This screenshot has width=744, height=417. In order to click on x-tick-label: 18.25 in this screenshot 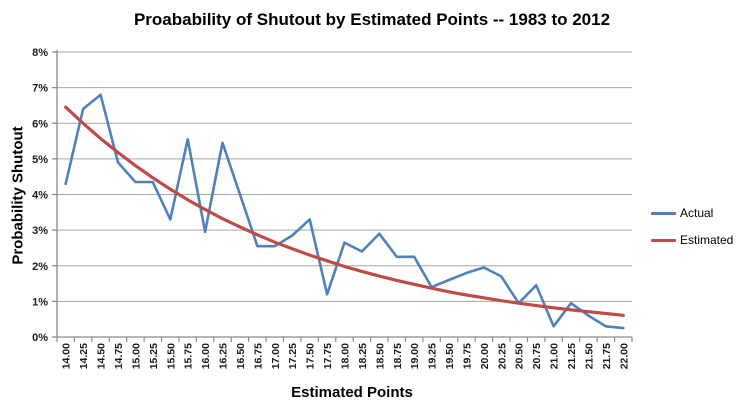, I will do `click(363, 356)`.